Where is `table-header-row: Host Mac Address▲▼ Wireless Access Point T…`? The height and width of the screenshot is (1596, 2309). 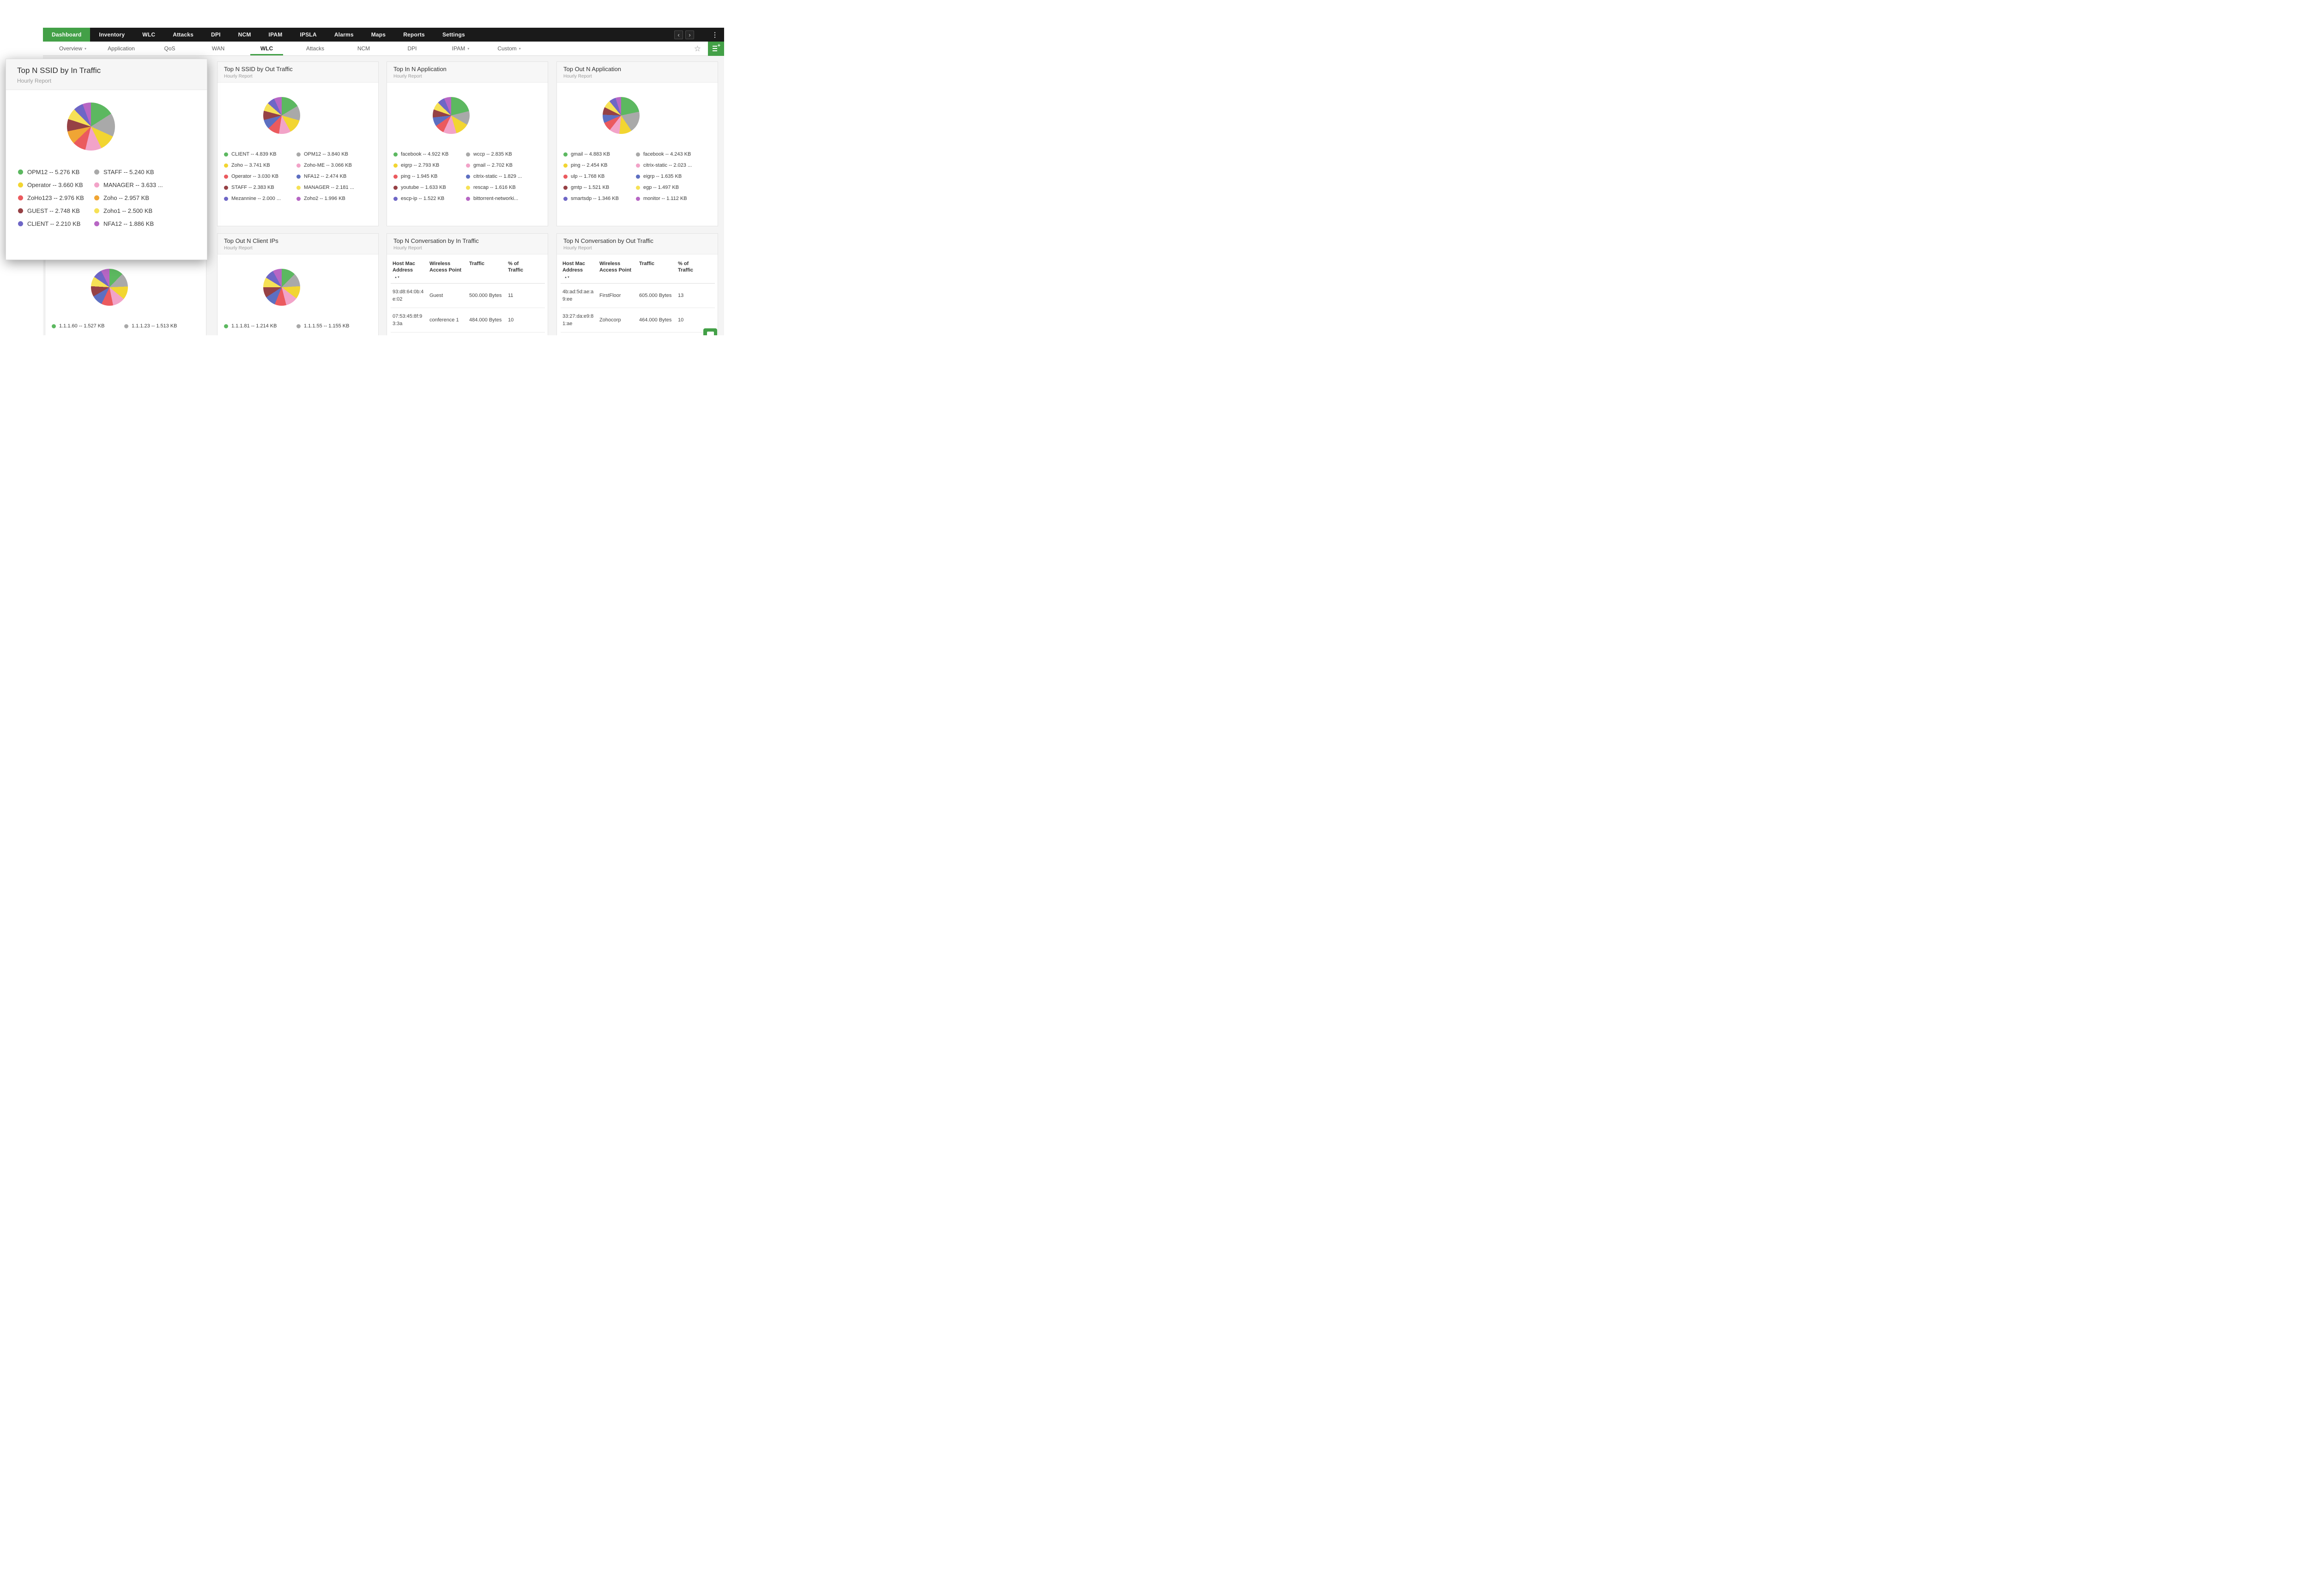
table-header-row: Host Mac Address▲▼ Wireless Access Point T… is located at coordinates (638, 270).